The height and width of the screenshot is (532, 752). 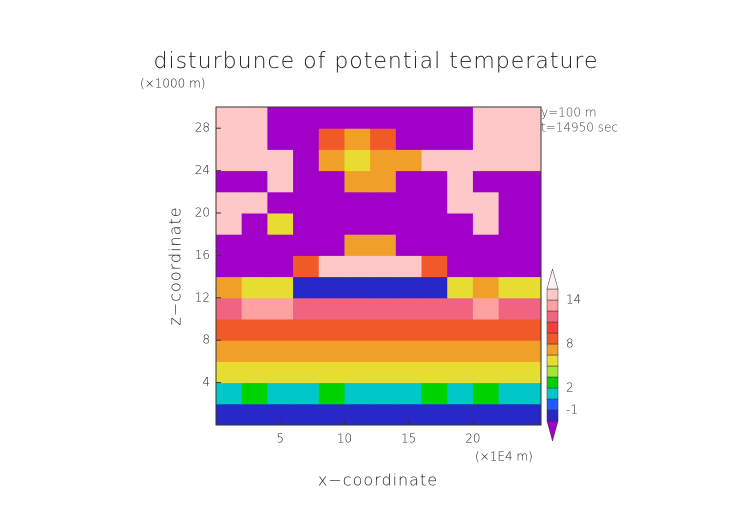 What do you see at coordinates (569, 113) in the screenshot?
I see `note: y=100 m` at bounding box center [569, 113].